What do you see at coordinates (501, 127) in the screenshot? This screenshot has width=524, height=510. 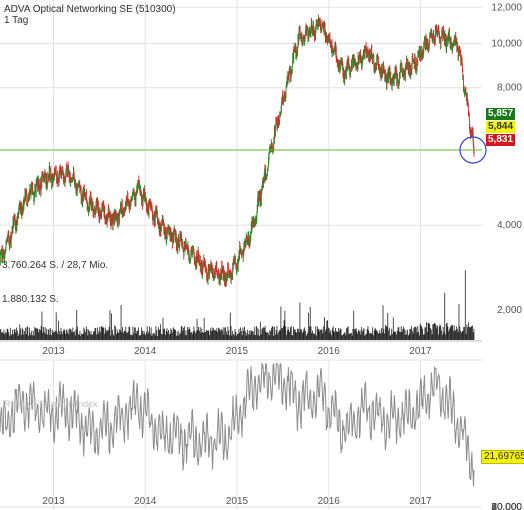 I see `last-price-badge: 5,844` at bounding box center [501, 127].